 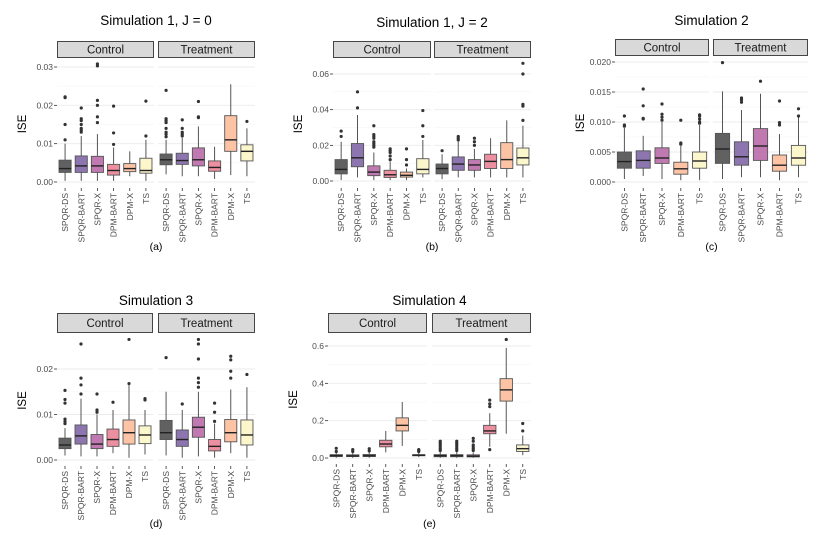 What do you see at coordinates (166, 490) in the screenshot?
I see `x-tick-label: SPQR-DS` at bounding box center [166, 490].